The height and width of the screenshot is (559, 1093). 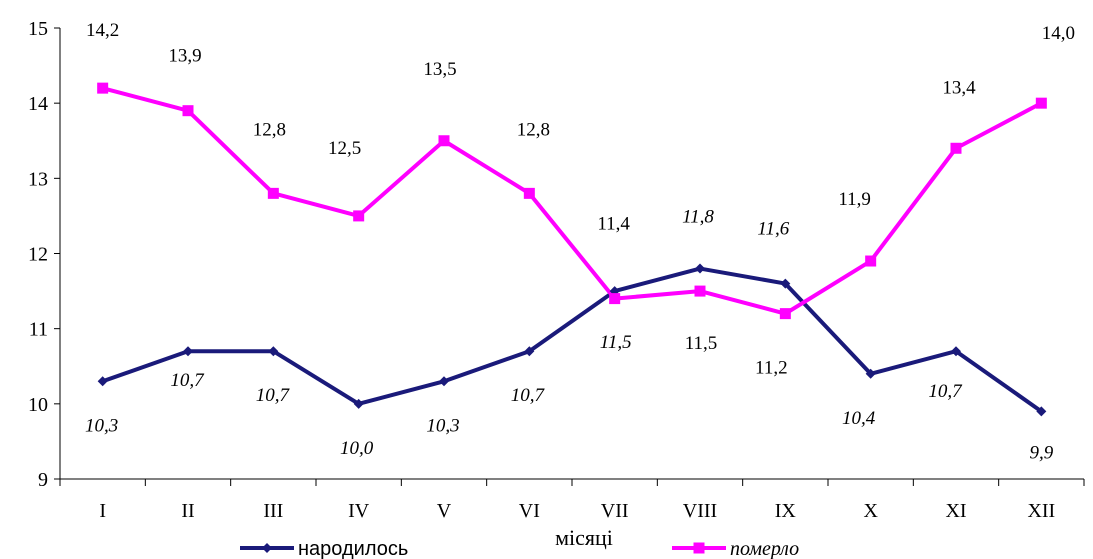 What do you see at coordinates (102, 30) in the screenshot?
I see `data-label: 14,2` at bounding box center [102, 30].